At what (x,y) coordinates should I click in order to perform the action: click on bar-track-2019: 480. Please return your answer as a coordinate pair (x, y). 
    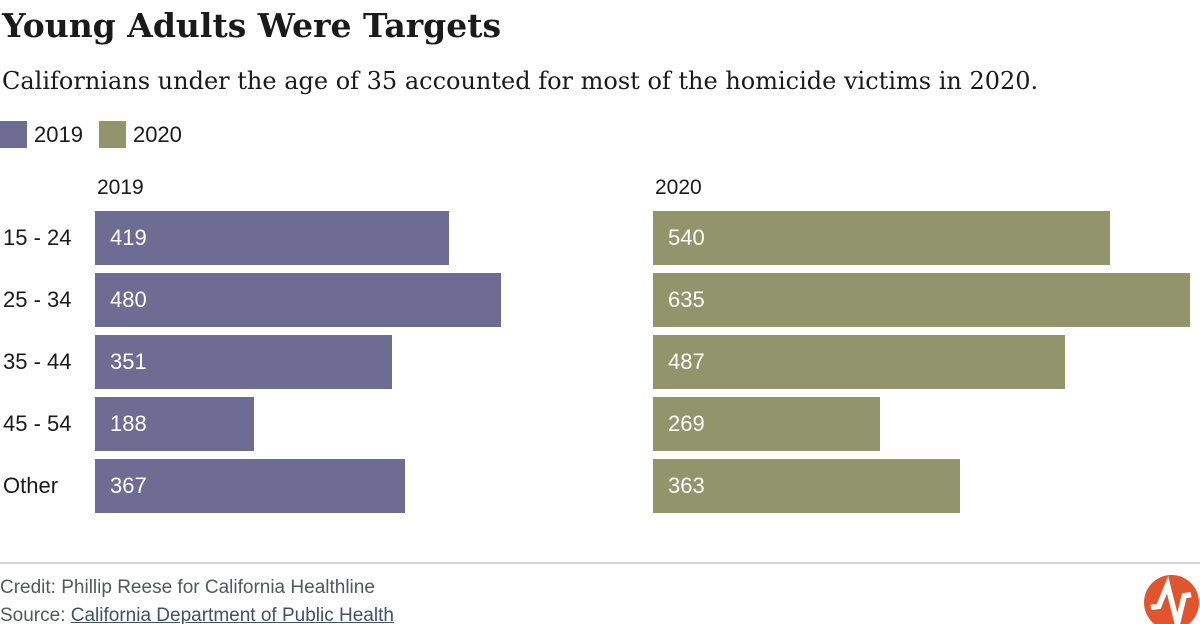
    Looking at the image, I should click on (363, 300).